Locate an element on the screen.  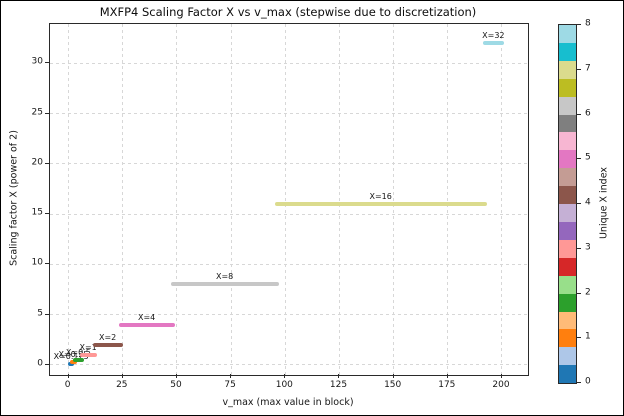
colorbar-tick-label: 8 is located at coordinates (588, 23).